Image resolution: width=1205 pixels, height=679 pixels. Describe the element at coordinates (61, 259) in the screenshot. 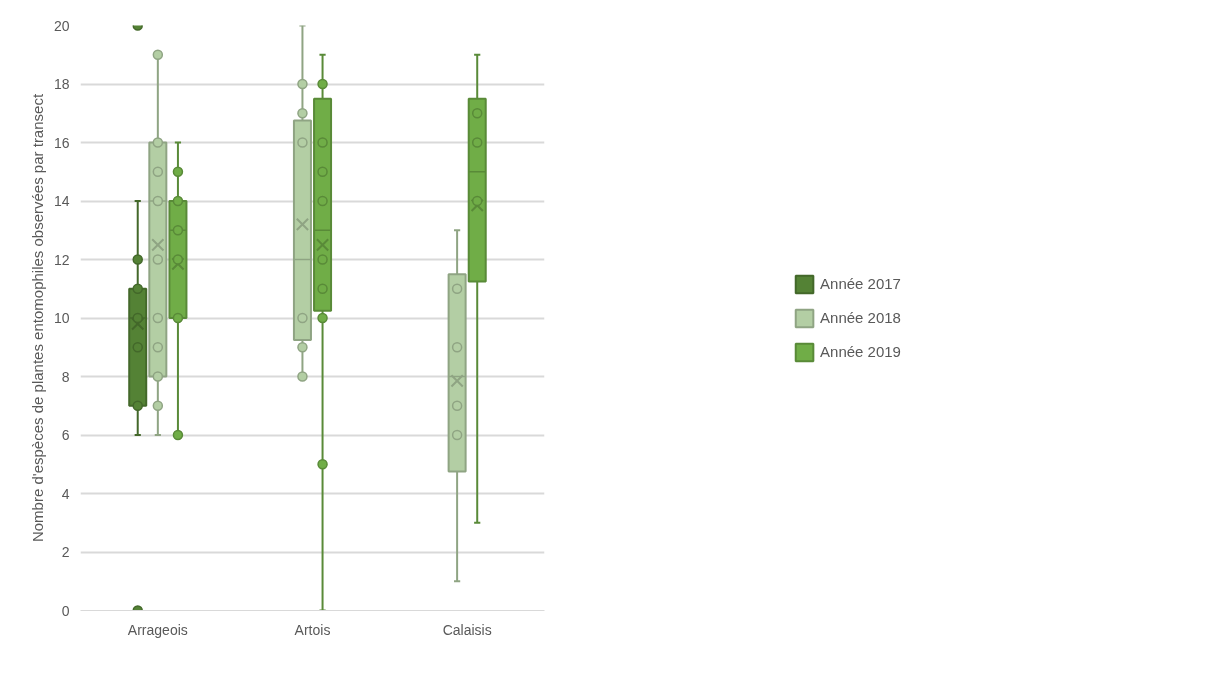

I see `y-tick-label: 12` at that location.